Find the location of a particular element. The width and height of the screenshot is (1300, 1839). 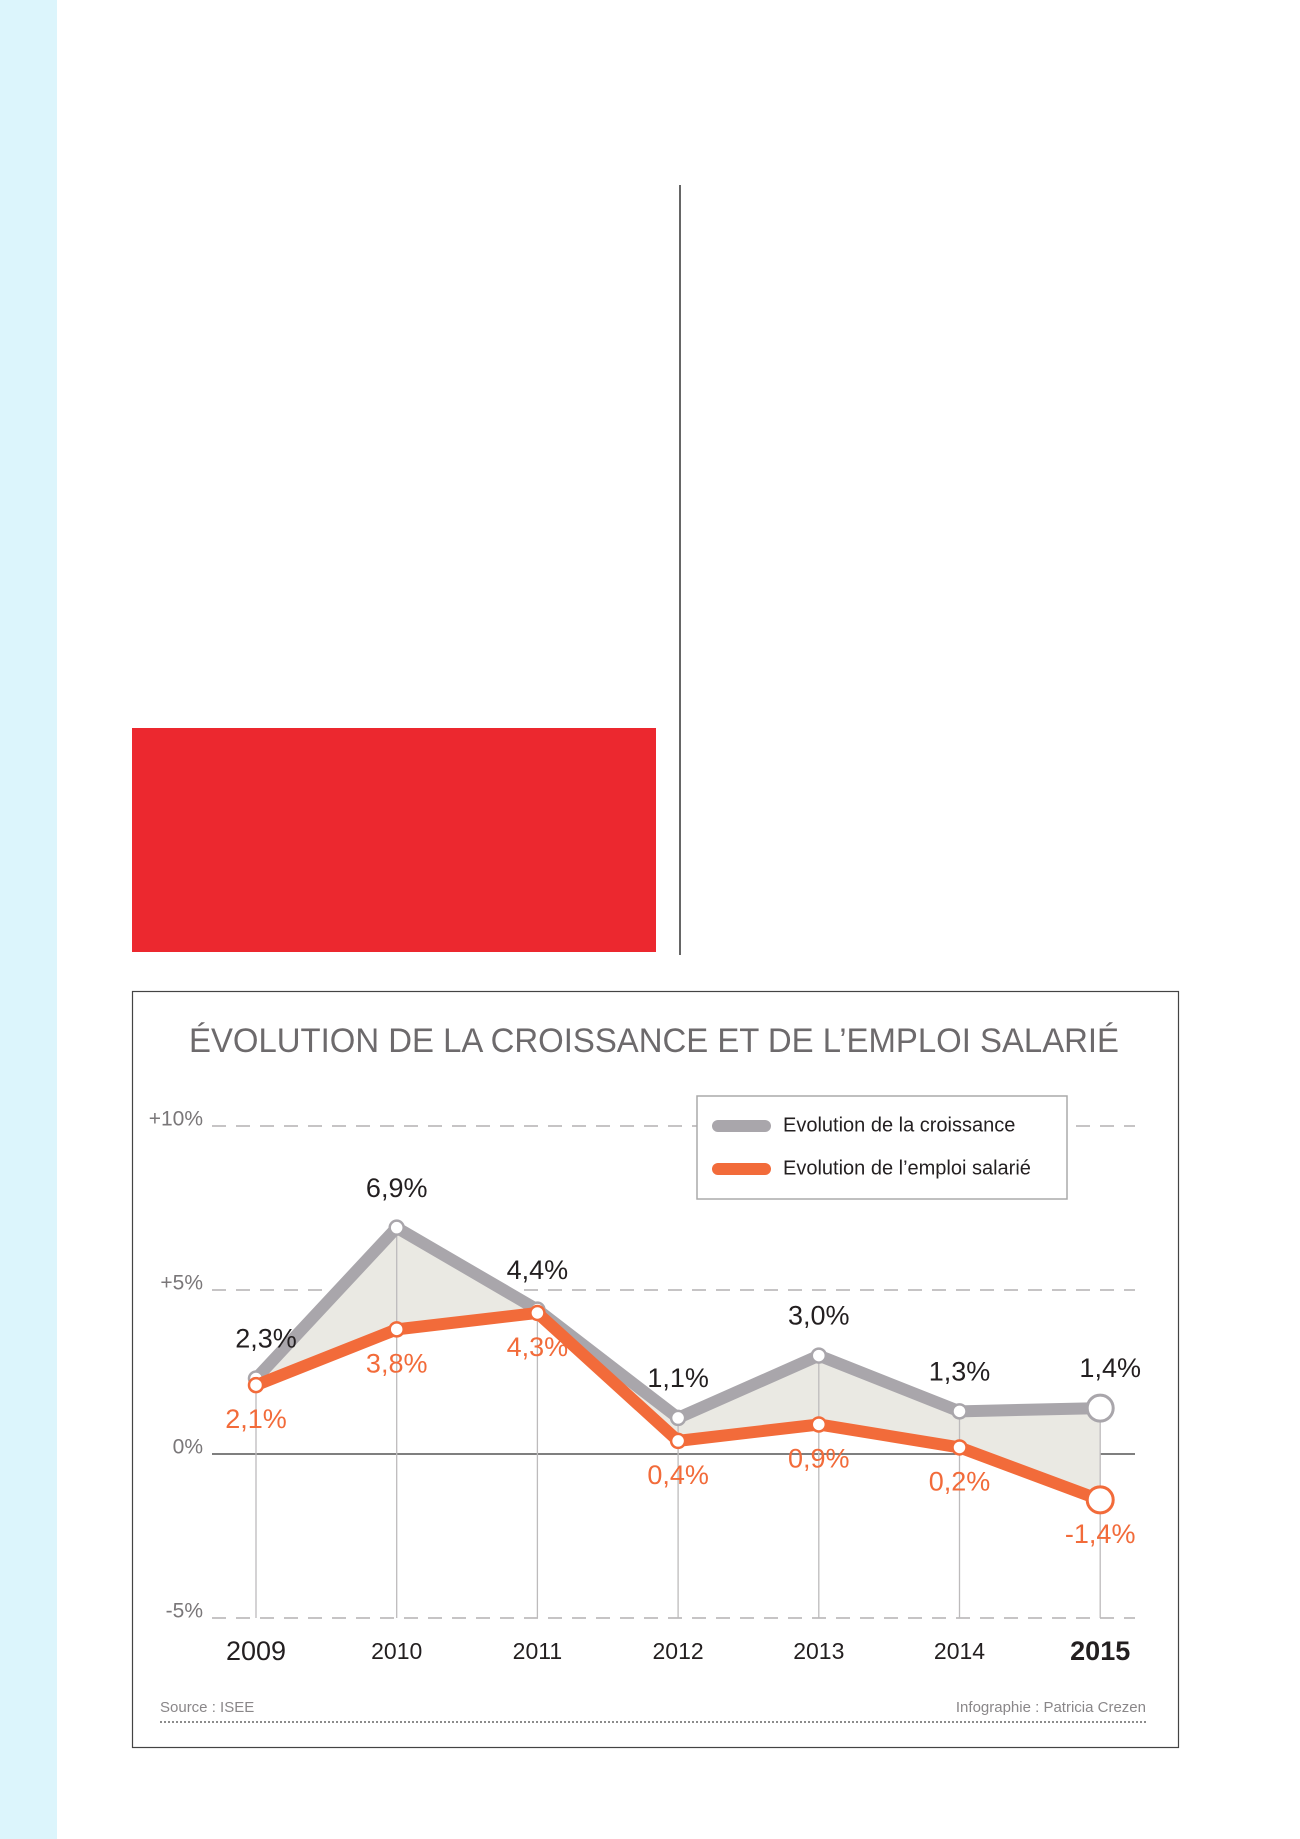

y-tick-label: 0% is located at coordinates (188, 1447).